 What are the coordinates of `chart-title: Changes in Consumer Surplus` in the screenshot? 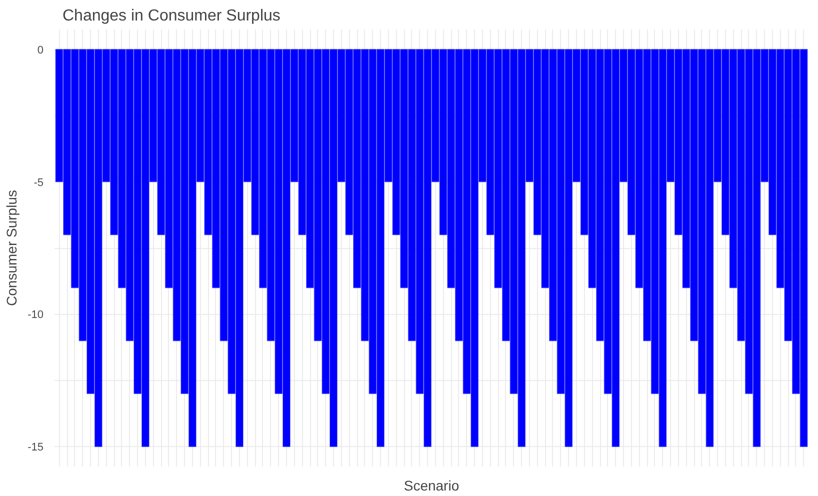 It's located at (171, 16).